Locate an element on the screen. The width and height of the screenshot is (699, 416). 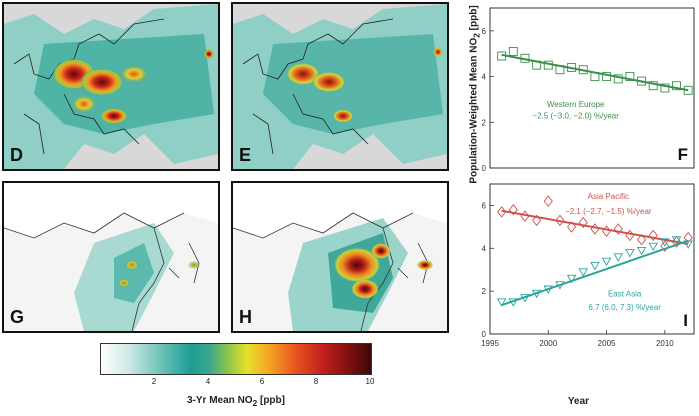
europe-map-d is located at coordinates (111, 86).